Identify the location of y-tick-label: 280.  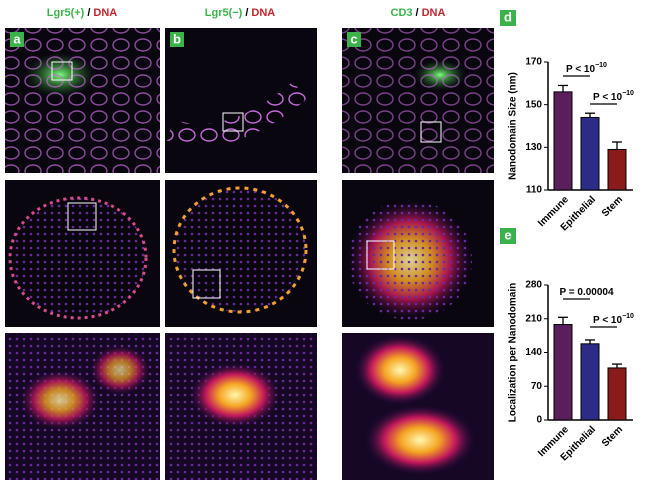
(533, 285).